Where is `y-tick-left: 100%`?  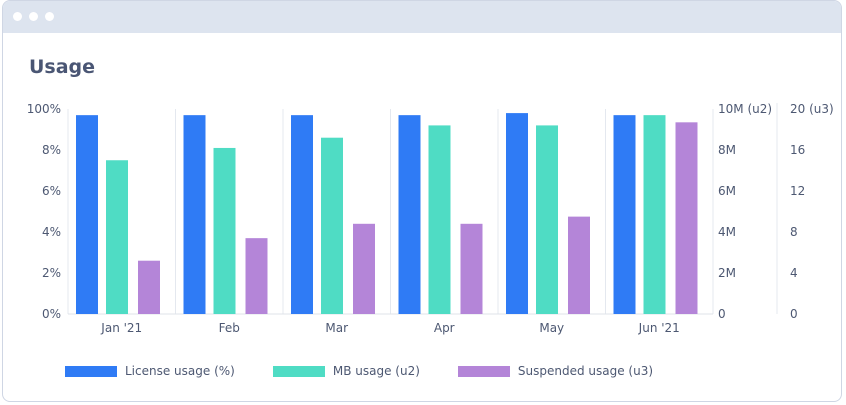
y-tick-left: 100% is located at coordinates (44, 109).